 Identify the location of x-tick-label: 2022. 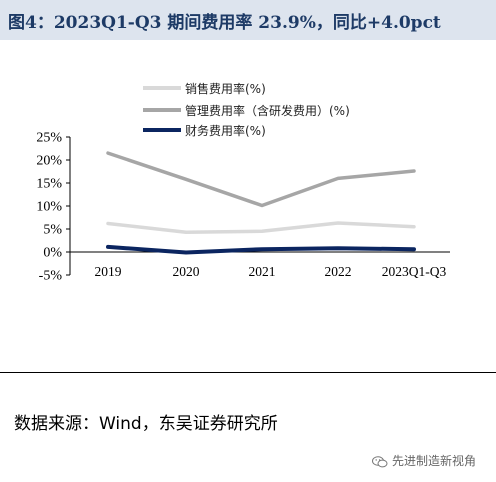
(338, 271).